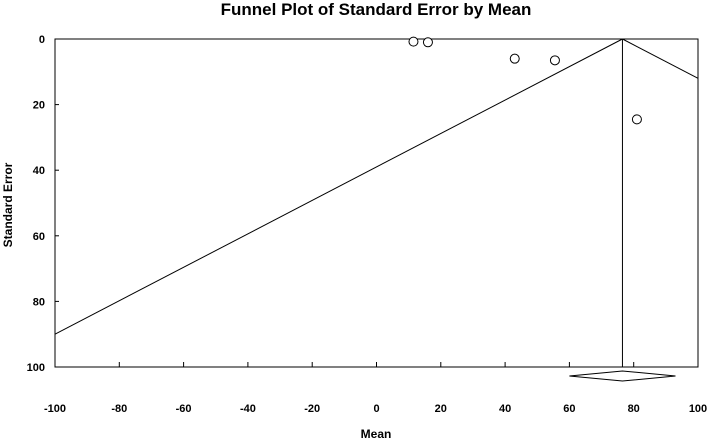  Describe the element at coordinates (569, 409) in the screenshot. I see `x-tick-label: 60` at that location.